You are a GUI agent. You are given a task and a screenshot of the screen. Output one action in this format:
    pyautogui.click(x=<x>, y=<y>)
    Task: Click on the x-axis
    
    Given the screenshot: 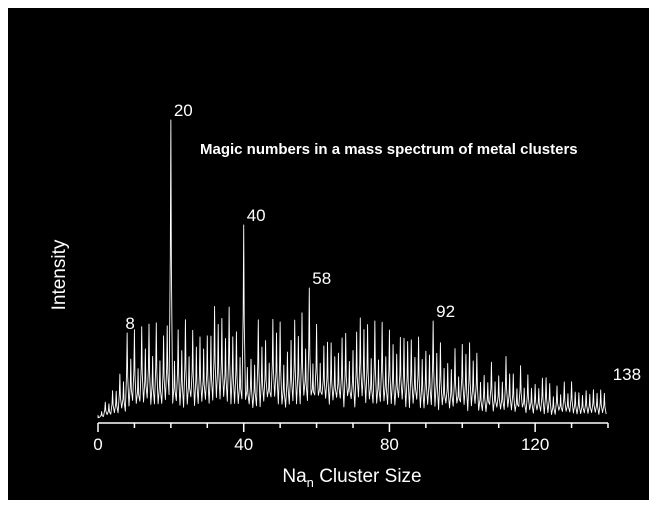 What is the action you would take?
    pyautogui.click(x=353, y=427)
    